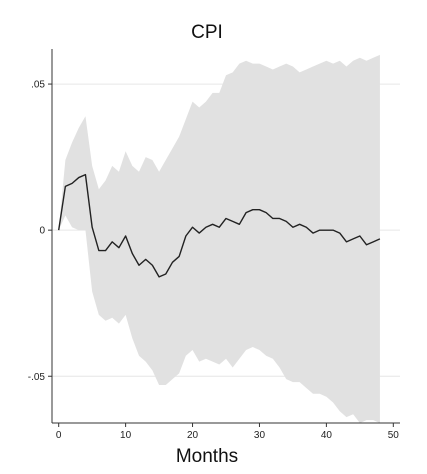 This screenshot has width=427, height=474. I want to click on x-tick-label-4: 40, so click(327, 435).